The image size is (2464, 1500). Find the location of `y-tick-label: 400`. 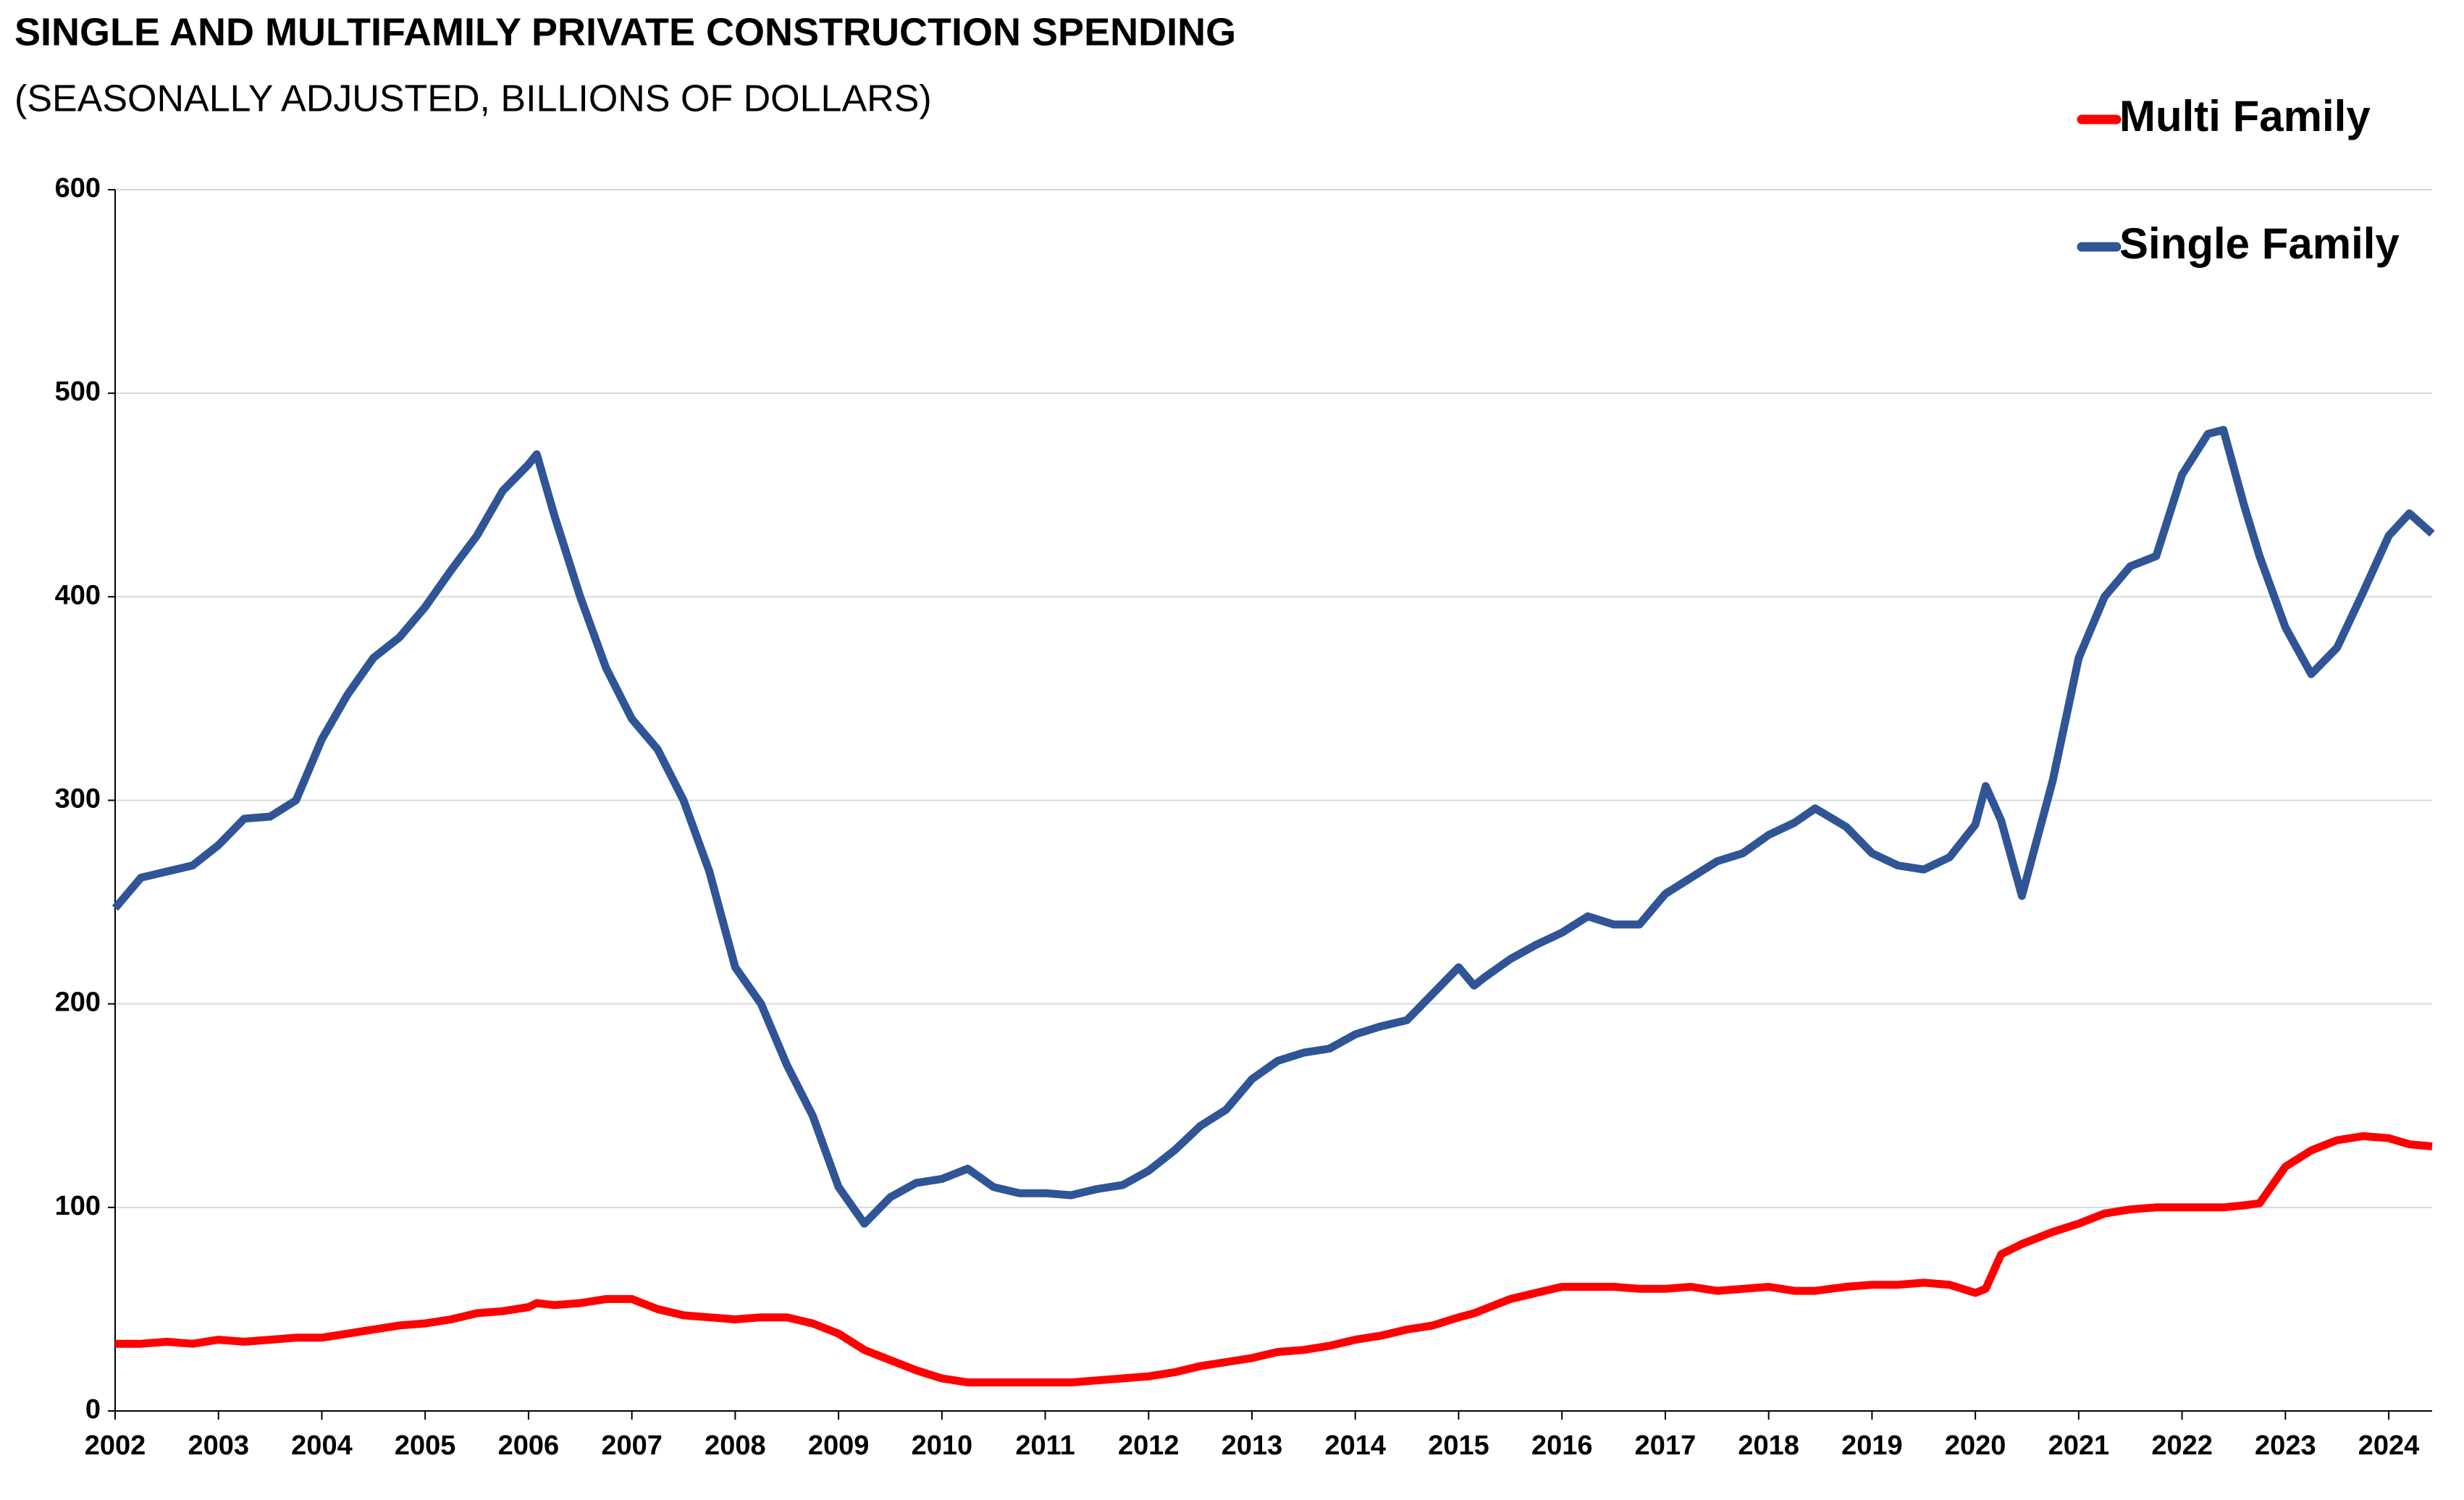

y-tick-label: 400 is located at coordinates (78, 595).